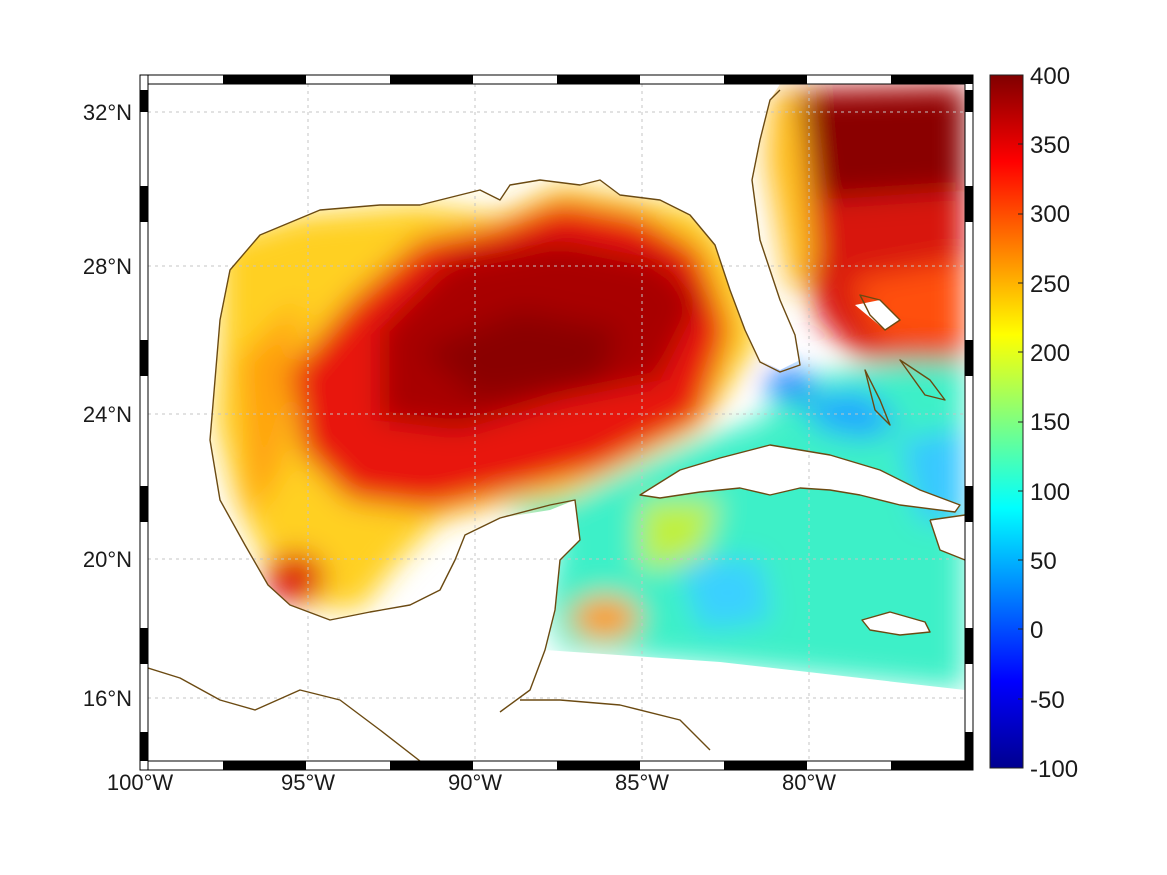  Describe the element at coordinates (902, 360) in the screenshot. I see `bahamas-coast` at that location.